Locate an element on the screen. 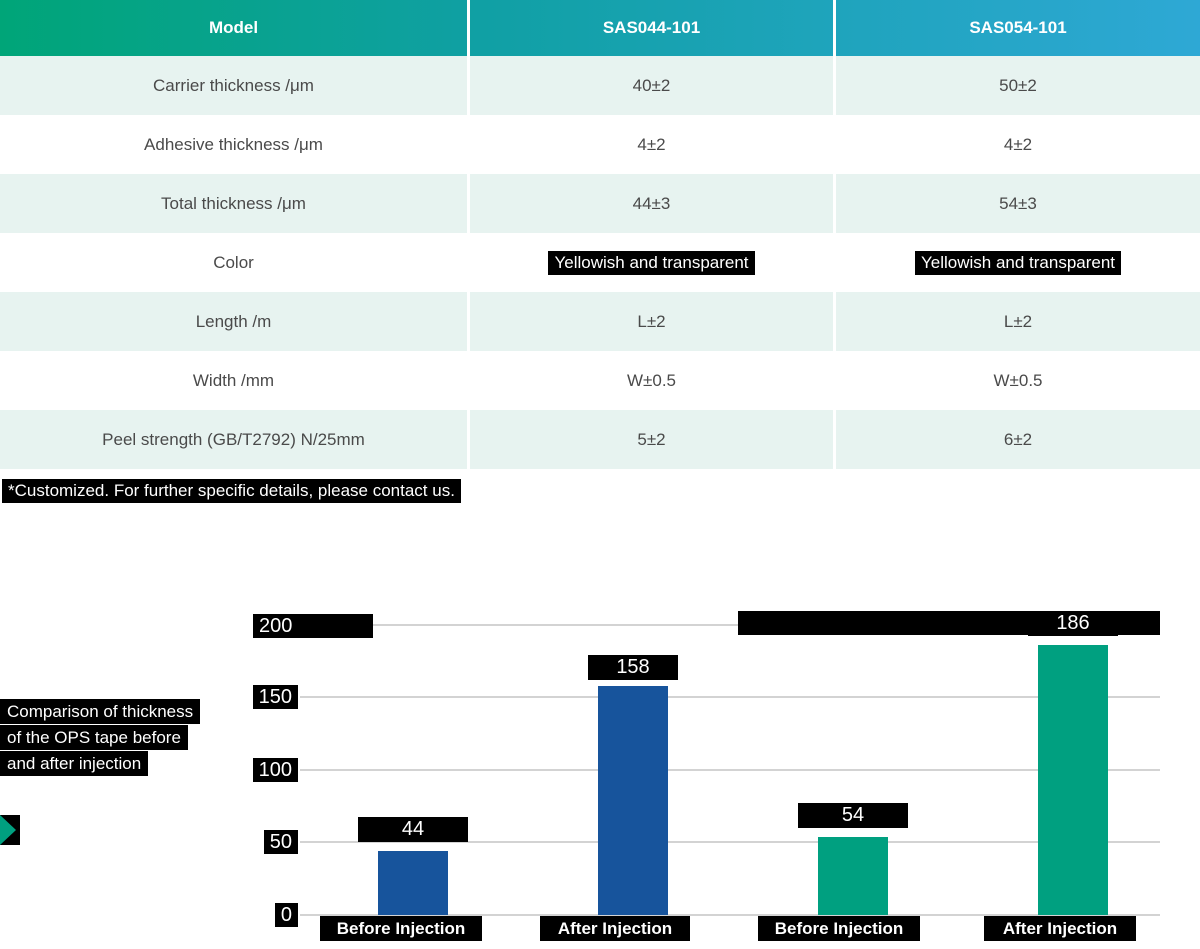  row-value-sas054: W±0.5 is located at coordinates (1018, 380).